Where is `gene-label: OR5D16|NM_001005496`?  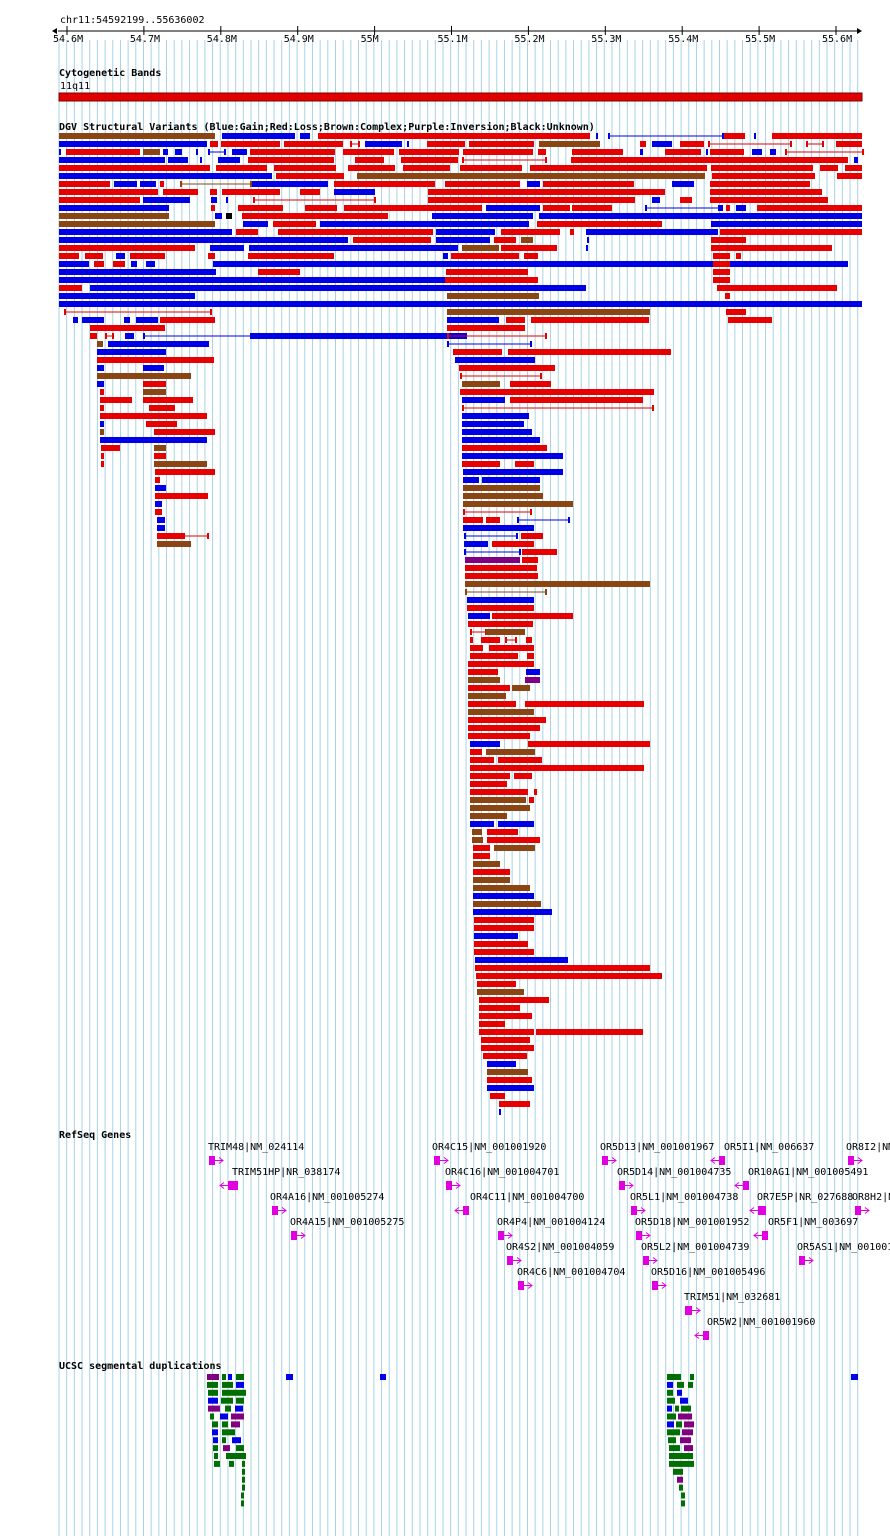 gene-label: OR5D16|NM_001005496 is located at coordinates (708, 1272).